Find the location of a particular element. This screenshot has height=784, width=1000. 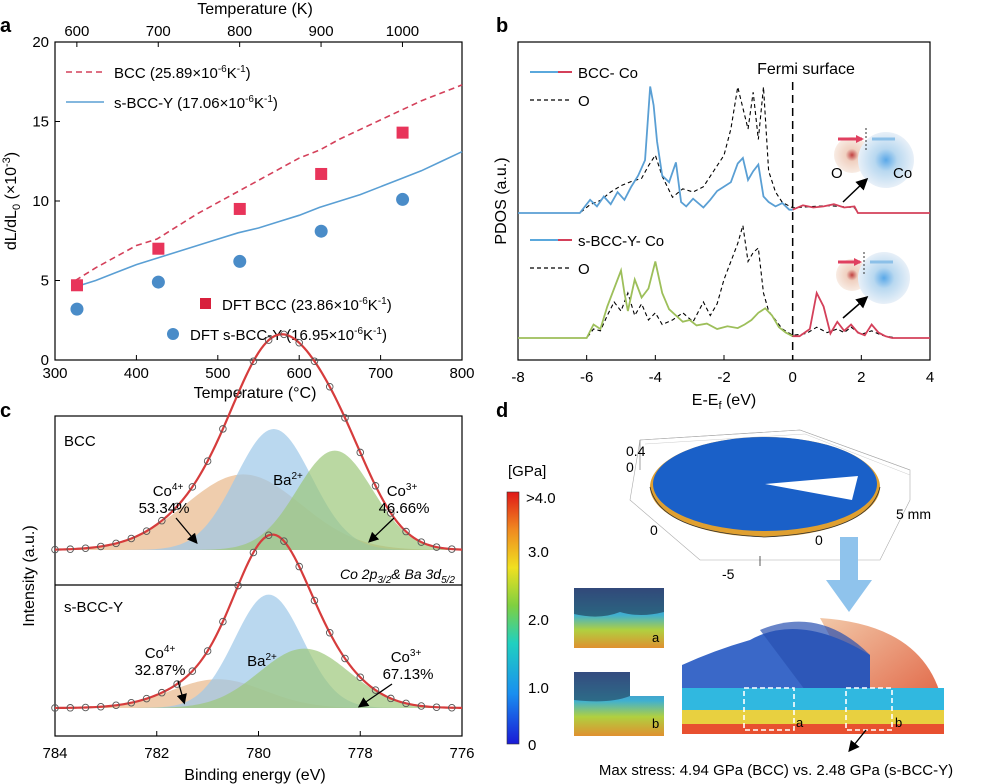

top-tick-label: 1000 is located at coordinates (402, 31).